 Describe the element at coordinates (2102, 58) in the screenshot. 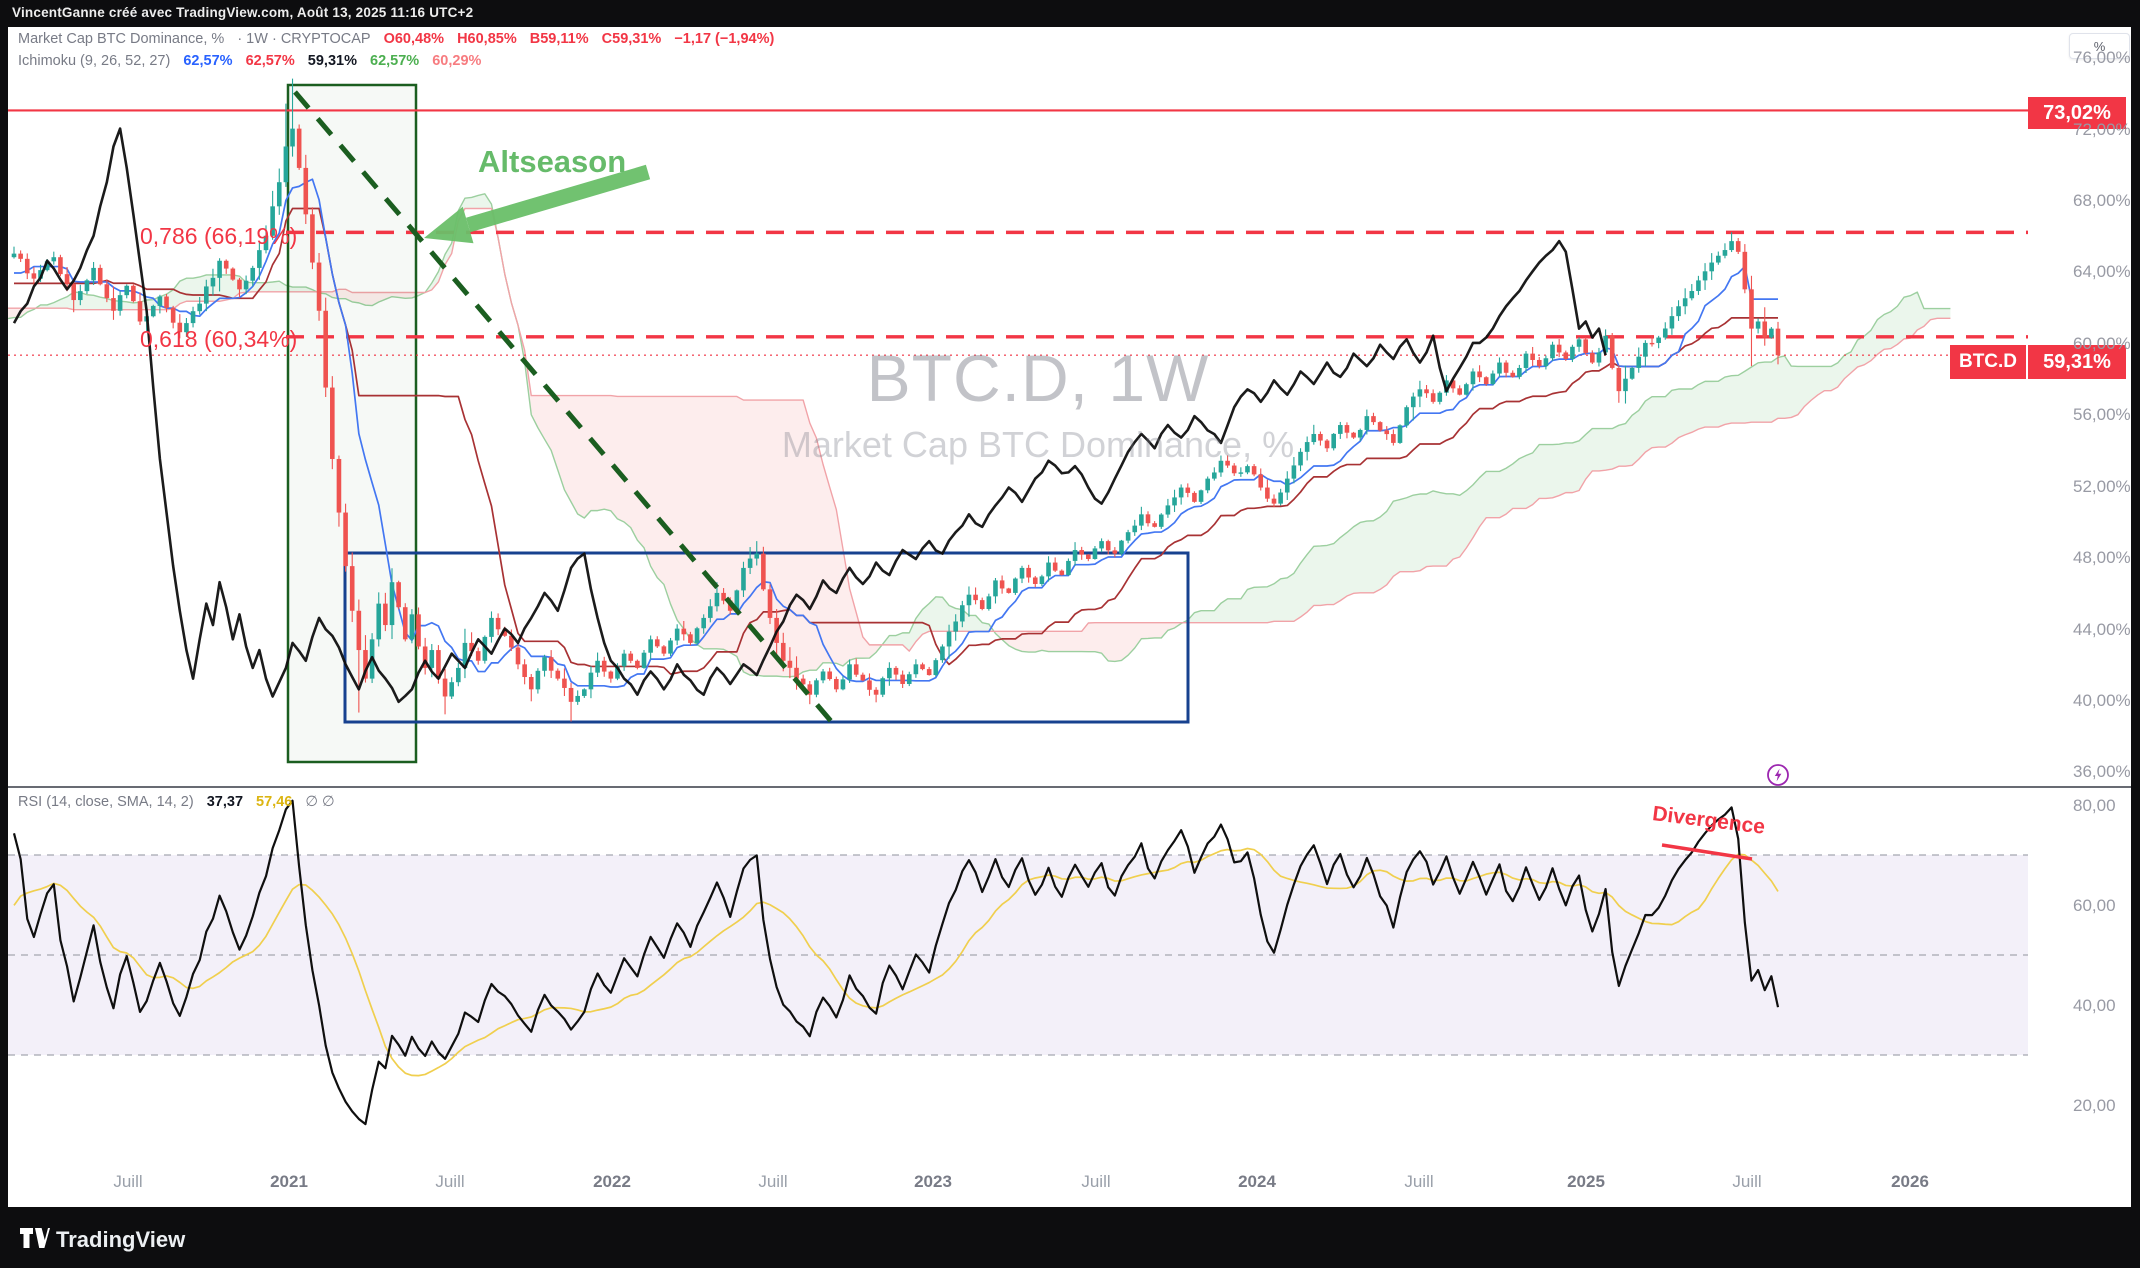

I see `price-tick: 76,00%` at that location.